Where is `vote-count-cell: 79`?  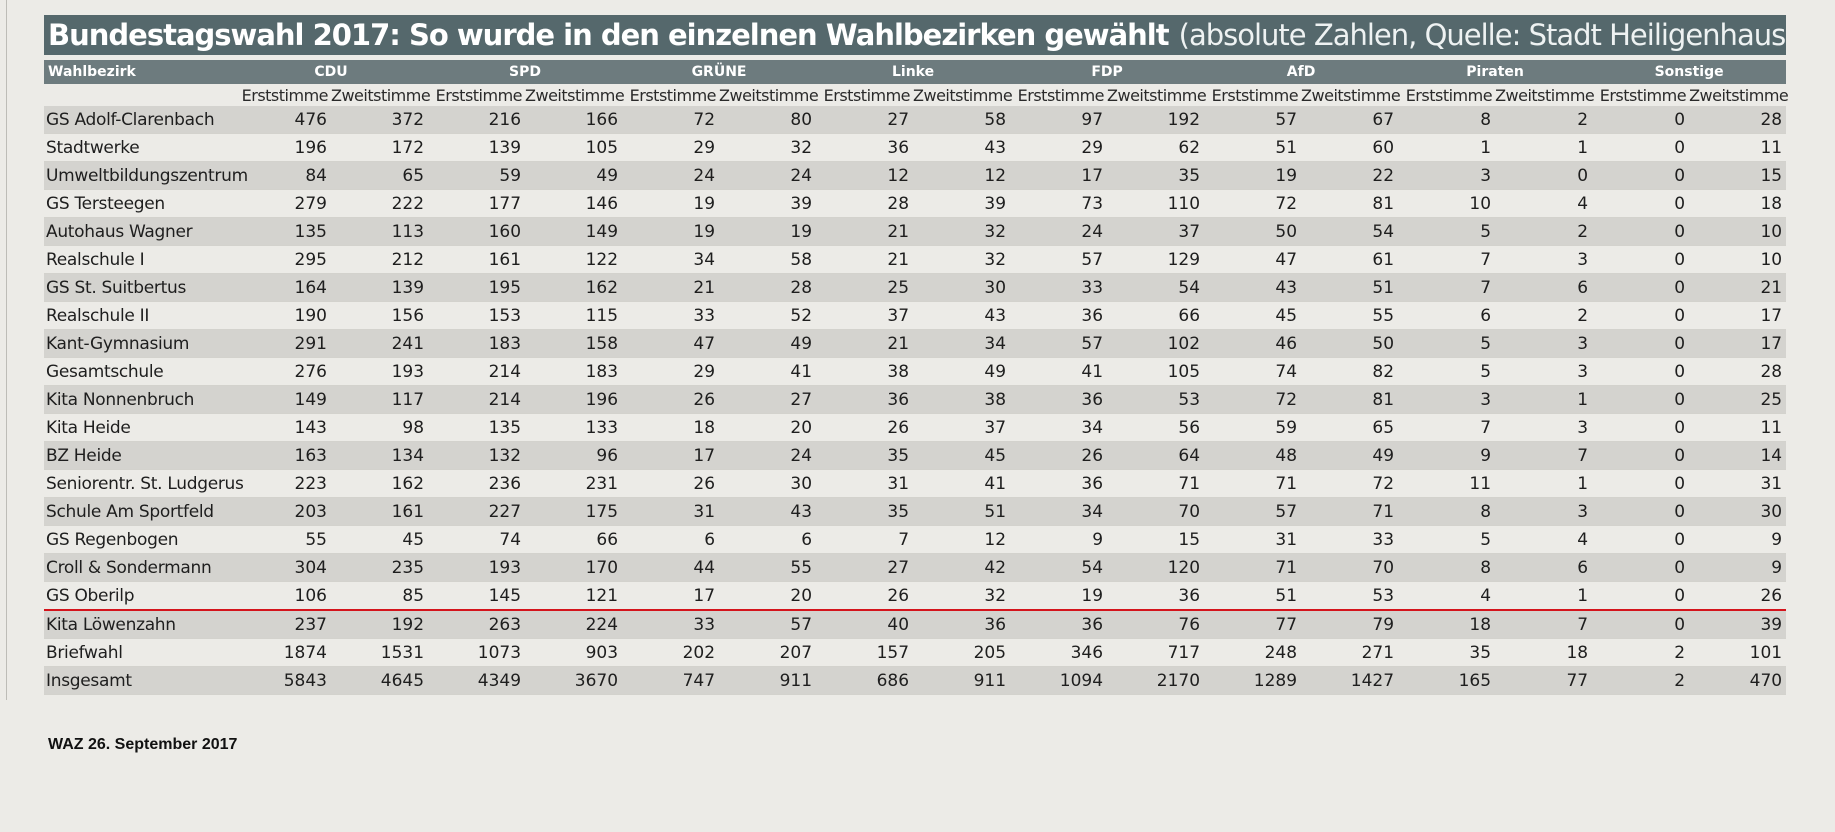
vote-count-cell: 79 is located at coordinates (1350, 624).